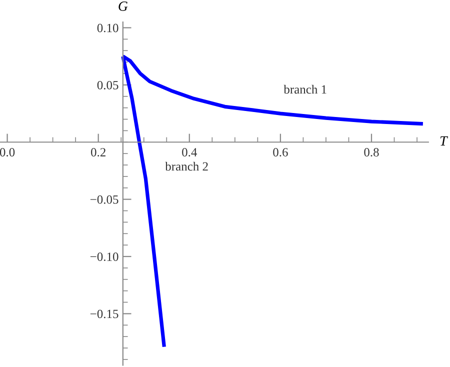 The width and height of the screenshot is (450, 367). What do you see at coordinates (186, 166) in the screenshot?
I see `annotation: branch 2` at bounding box center [186, 166].